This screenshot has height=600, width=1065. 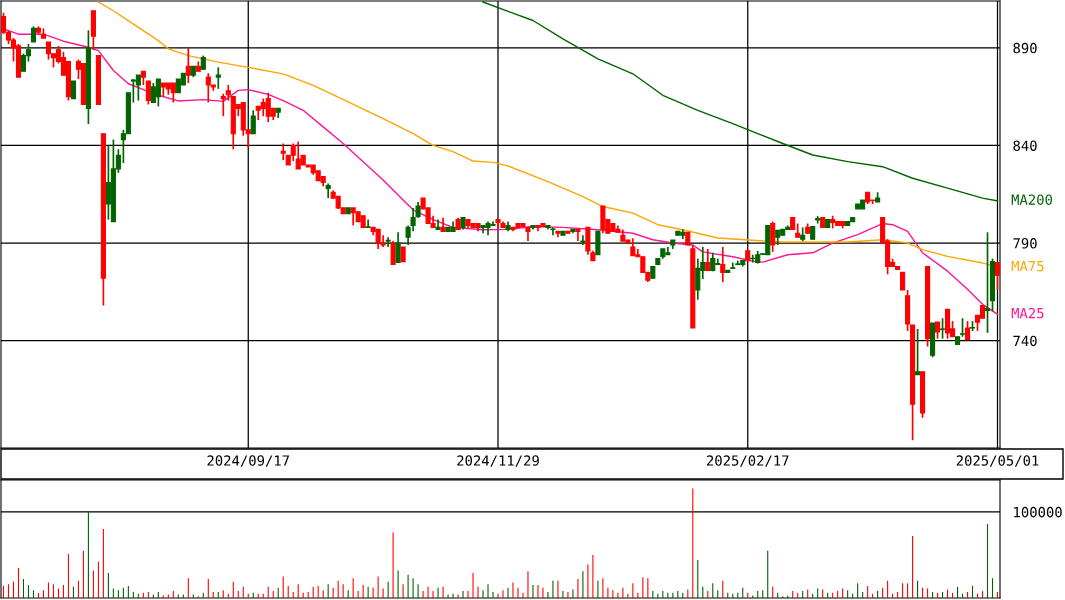 What do you see at coordinates (997, 461) in the screenshot?
I see `x-tick-label: 2025/05/01` at bounding box center [997, 461].